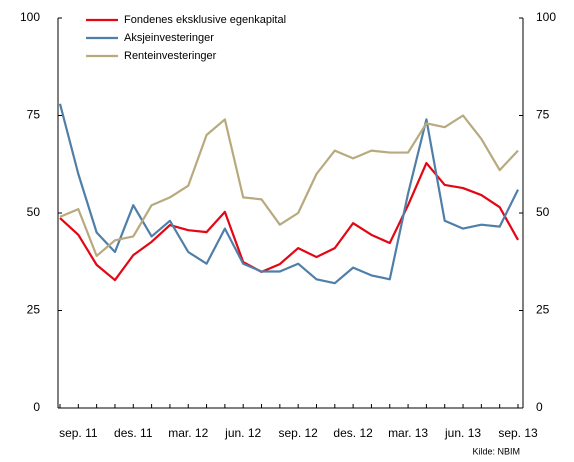 This screenshot has height=462, width=574. Describe the element at coordinates (518, 433) in the screenshot. I see `x-tick-label: sep. 13` at that location.